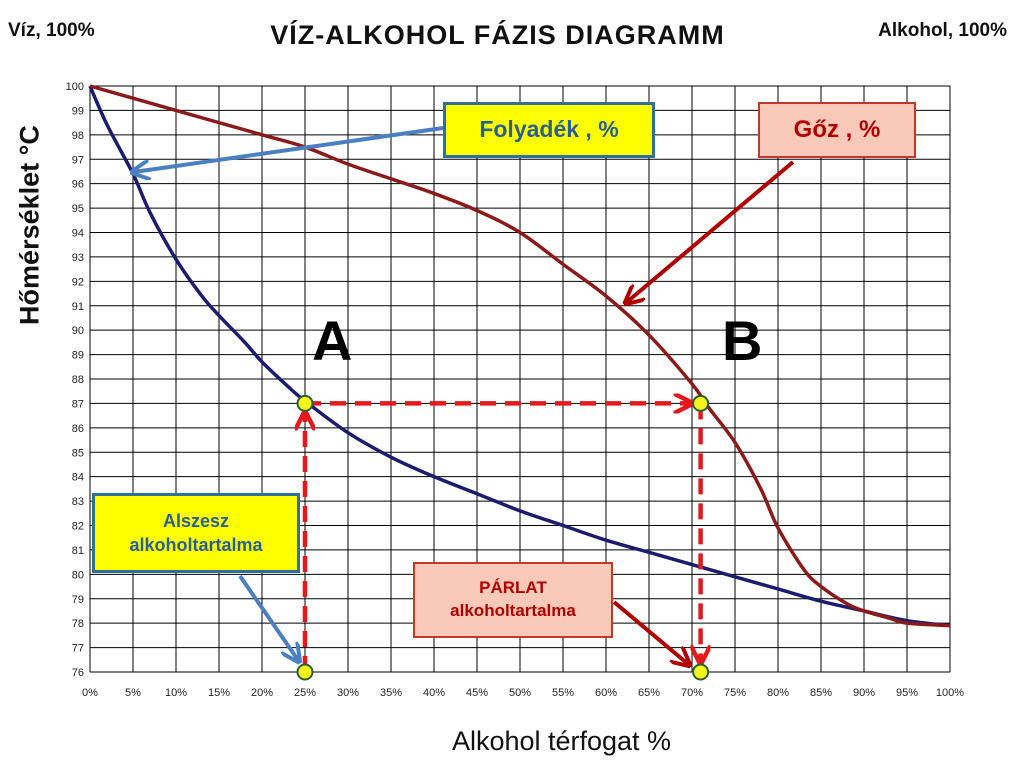  Describe the element at coordinates (78, 624) in the screenshot. I see `y-tick-label: 78` at that location.